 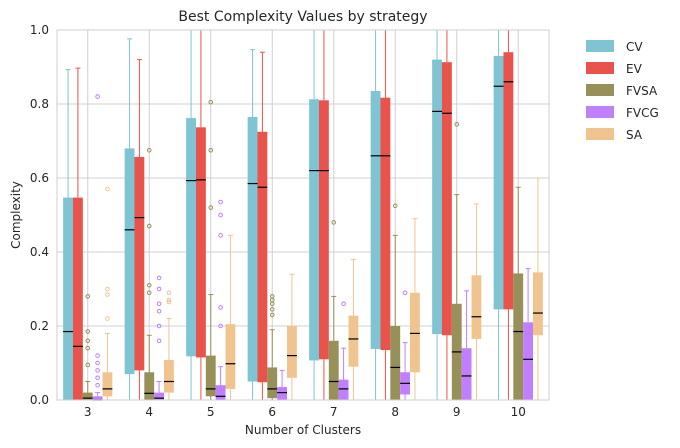 I want to click on x-tick-label: 7, so click(x=334, y=412).